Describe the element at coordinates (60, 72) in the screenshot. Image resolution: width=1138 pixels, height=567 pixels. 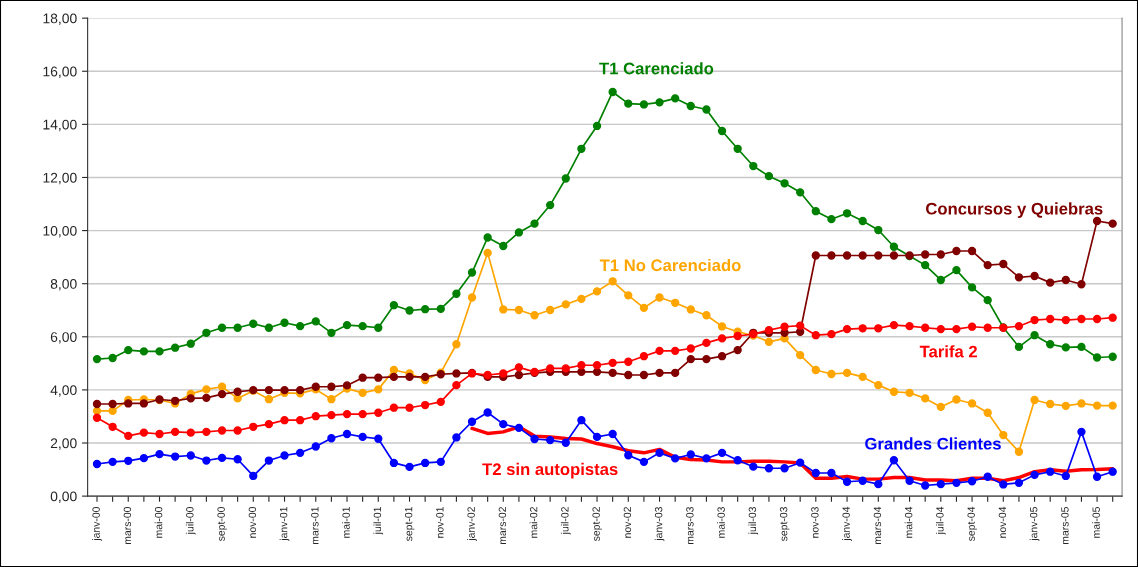
I see `y-tick-label: 16,00` at that location.